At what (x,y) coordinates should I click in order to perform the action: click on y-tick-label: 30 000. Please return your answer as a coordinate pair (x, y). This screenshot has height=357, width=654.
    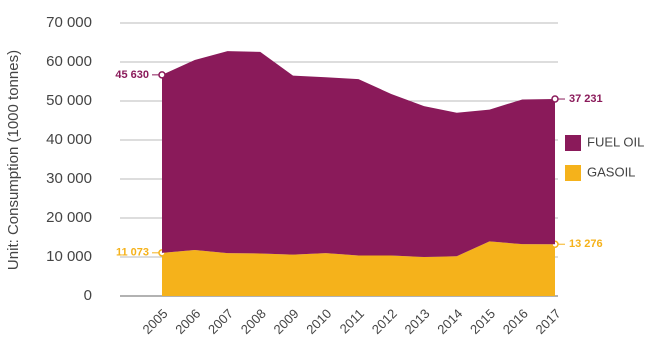
    Looking at the image, I should click on (69, 178).